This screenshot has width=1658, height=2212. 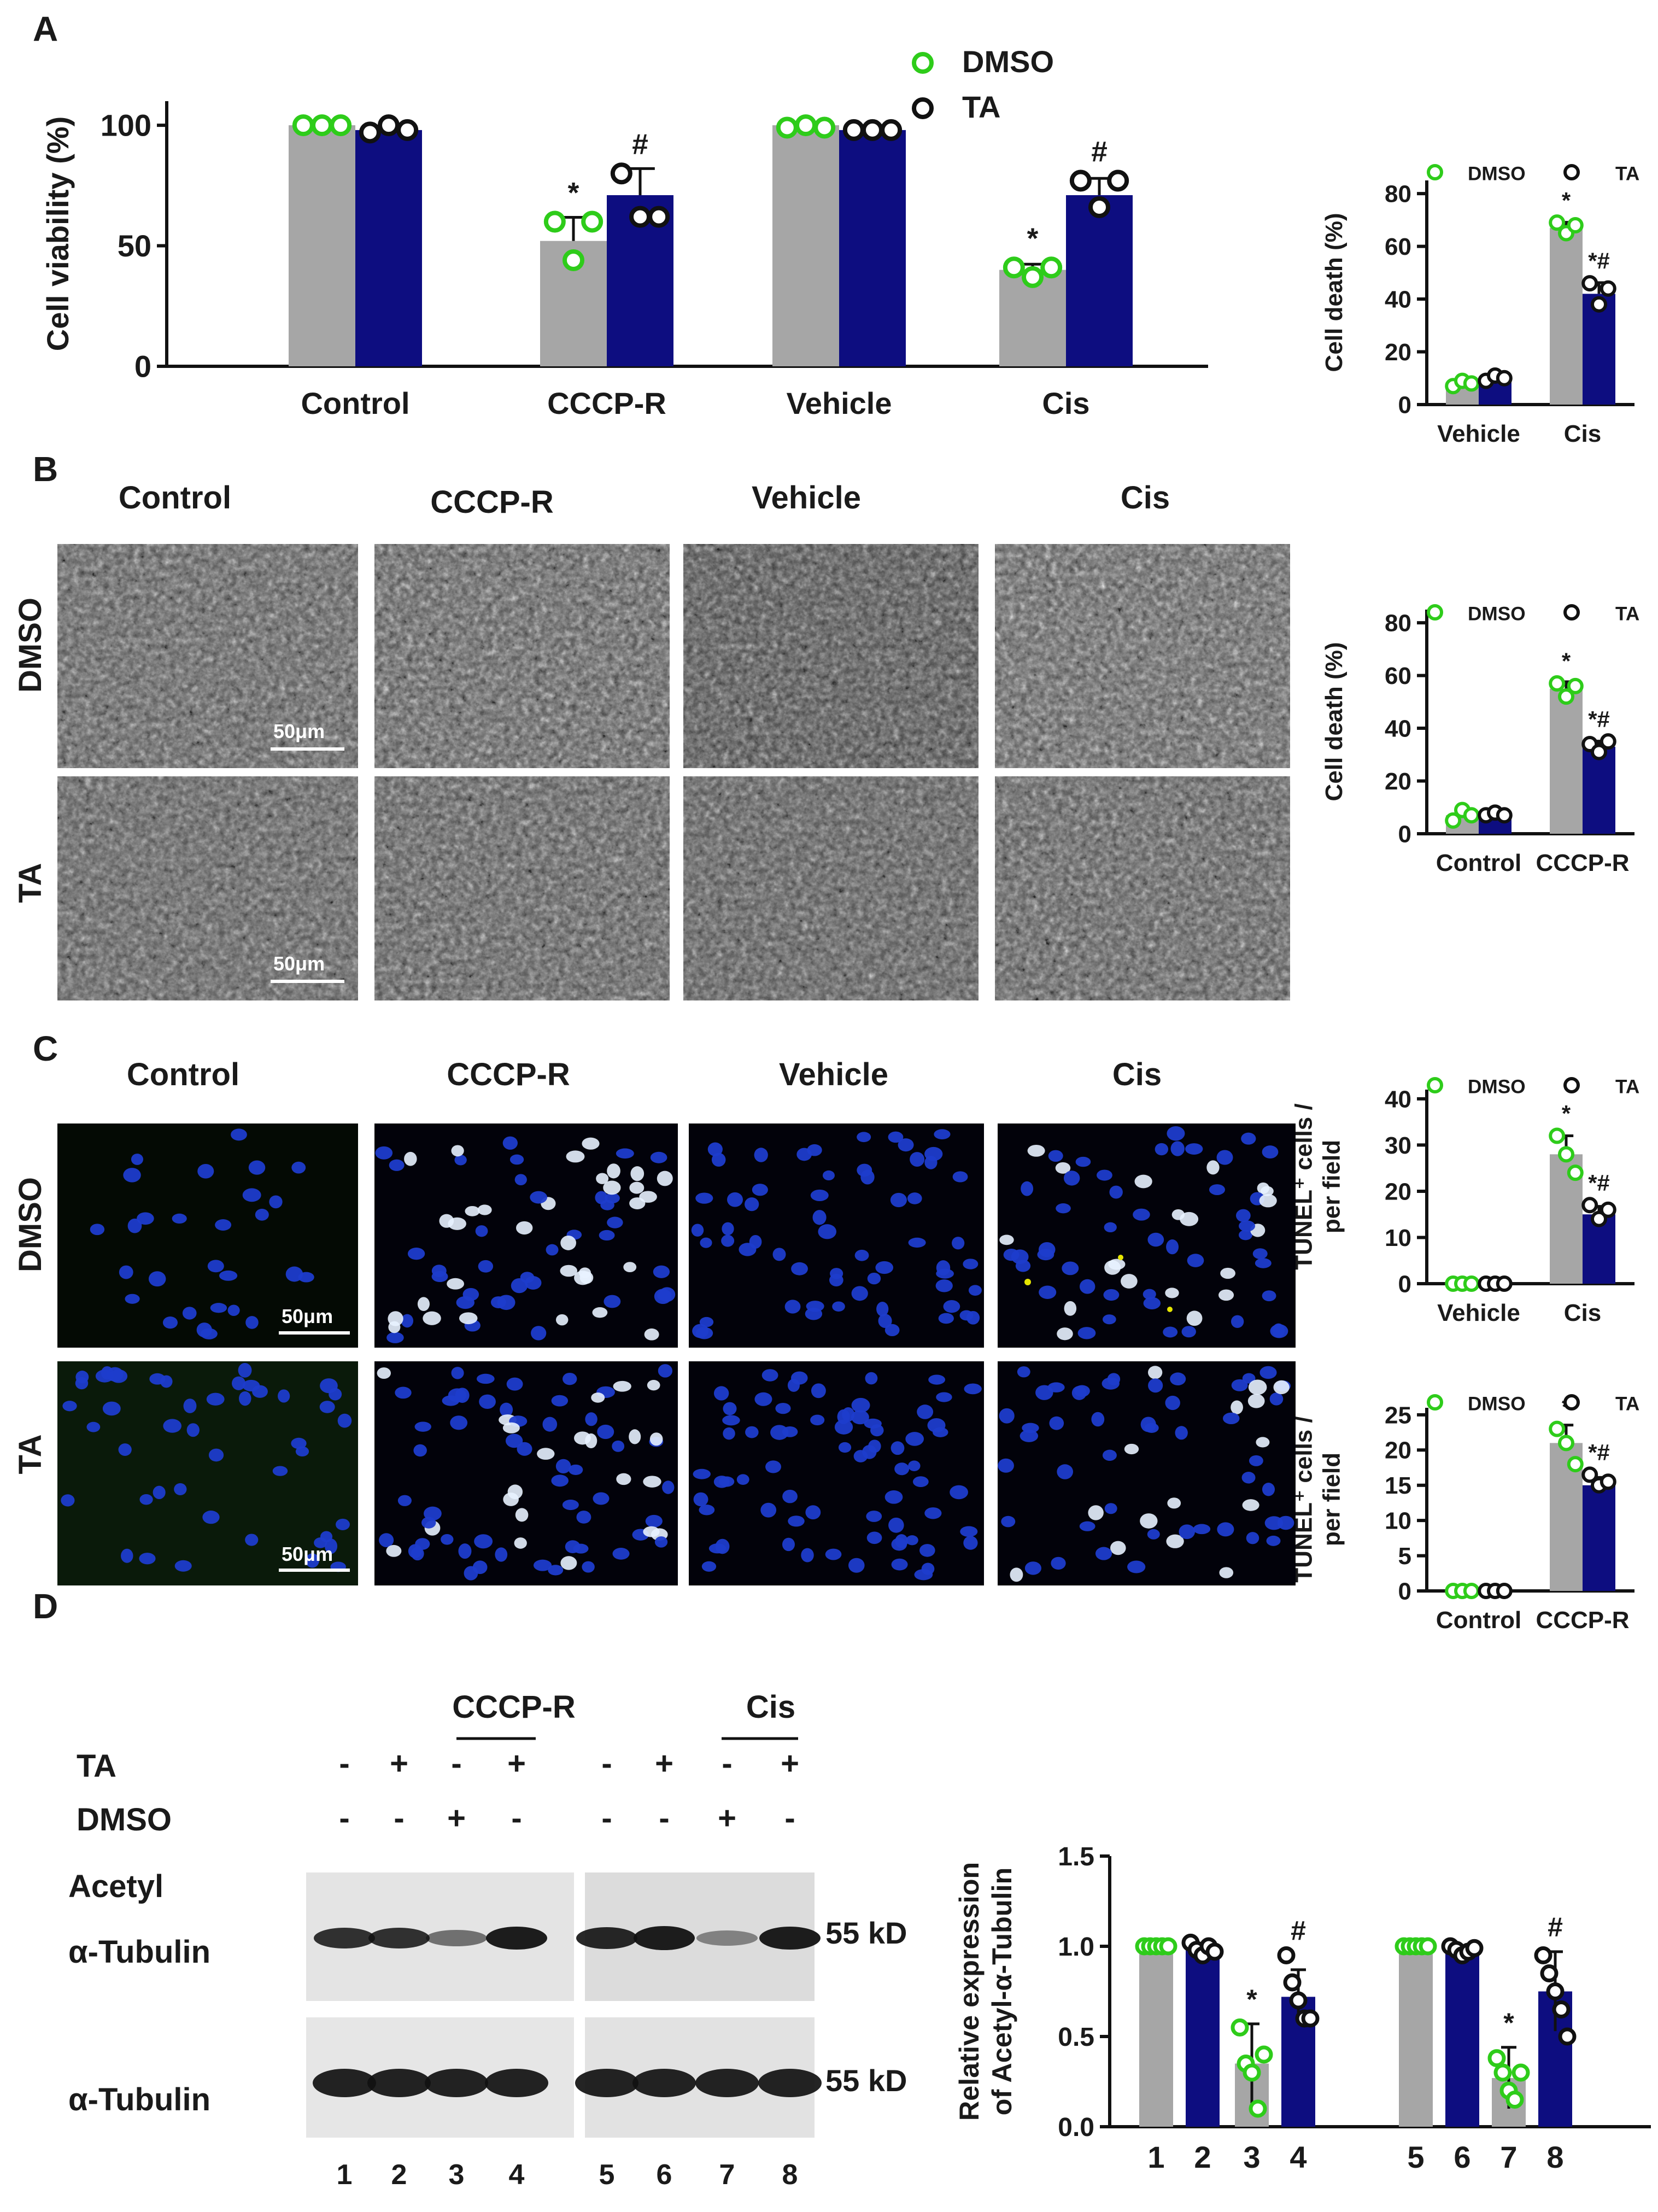 What do you see at coordinates (1398, 1145) in the screenshot?
I see `y-tick-label: 30` at bounding box center [1398, 1145].